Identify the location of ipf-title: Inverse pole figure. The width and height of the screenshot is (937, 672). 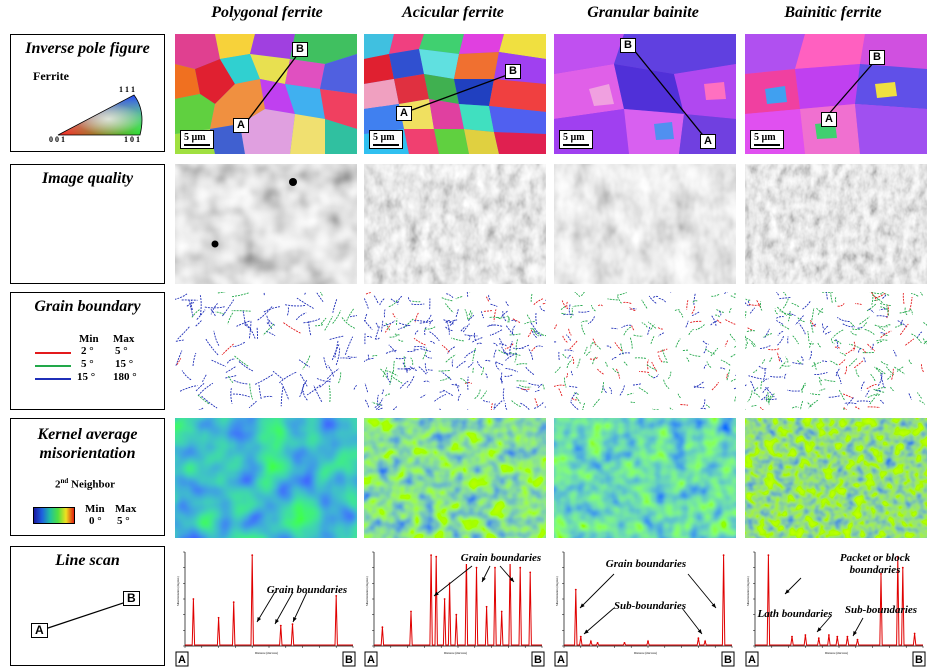
(87, 48).